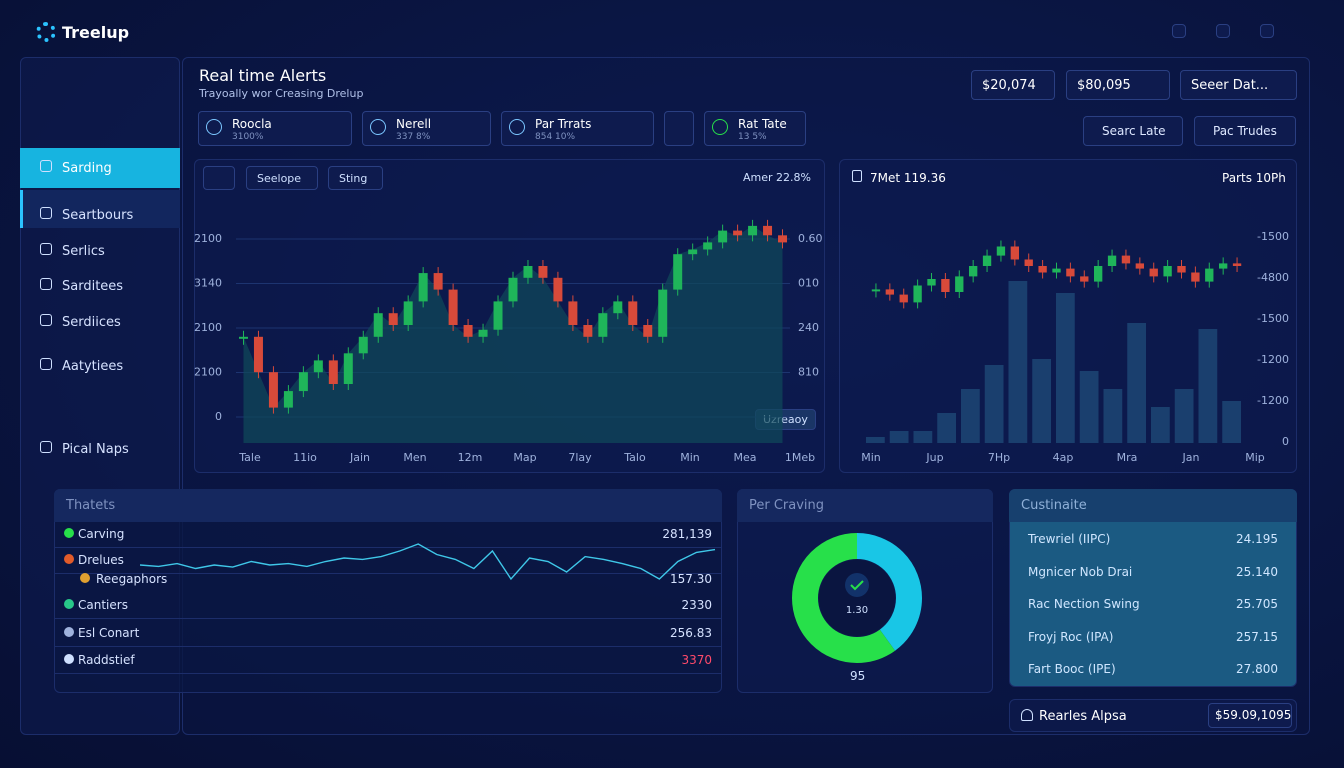 This screenshot has width=1344, height=768. I want to click on sidebar-item: Sarditees, so click(93, 286).